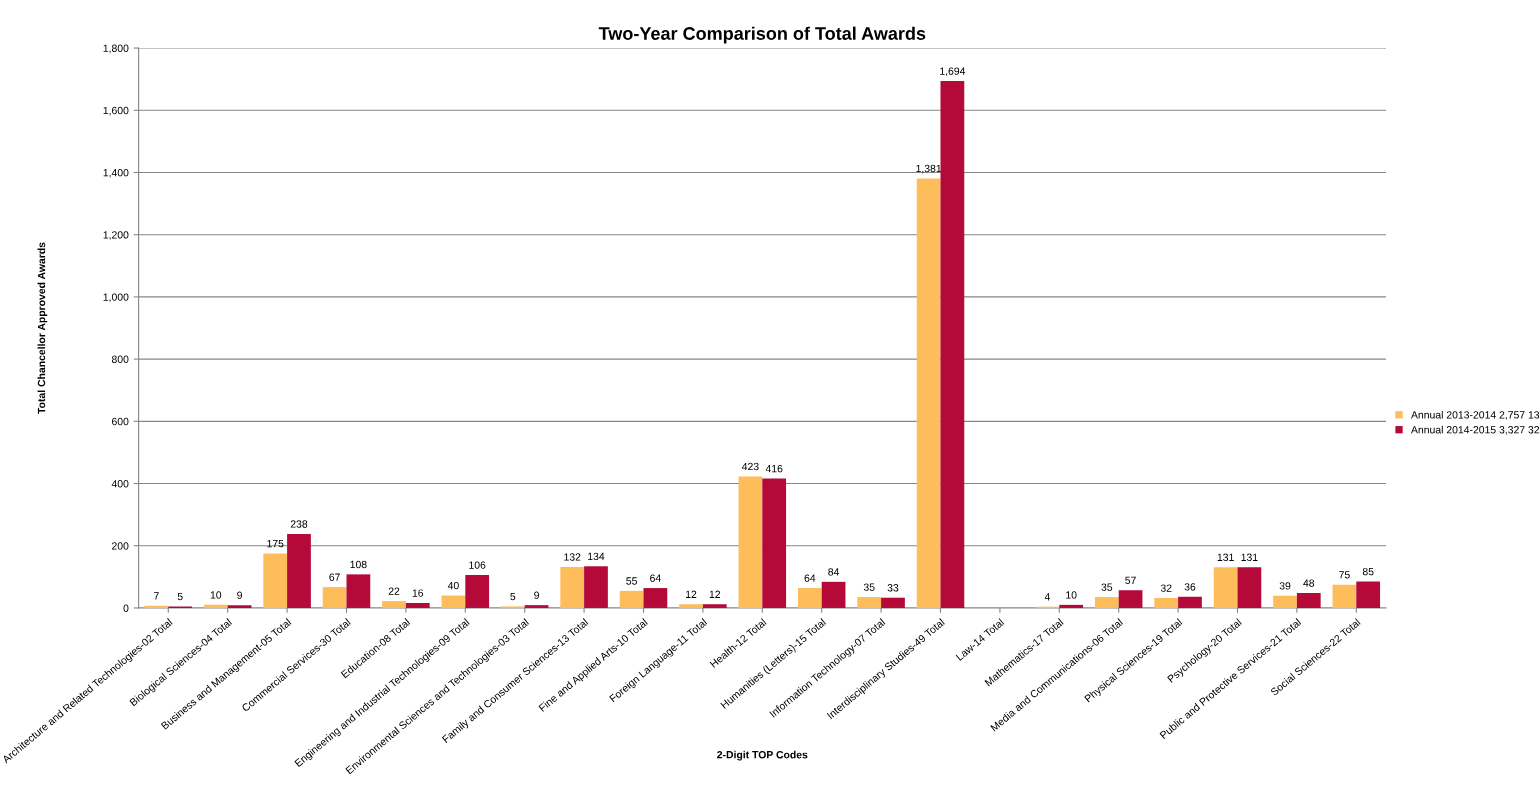  I want to click on data-label: 33, so click(893, 588).